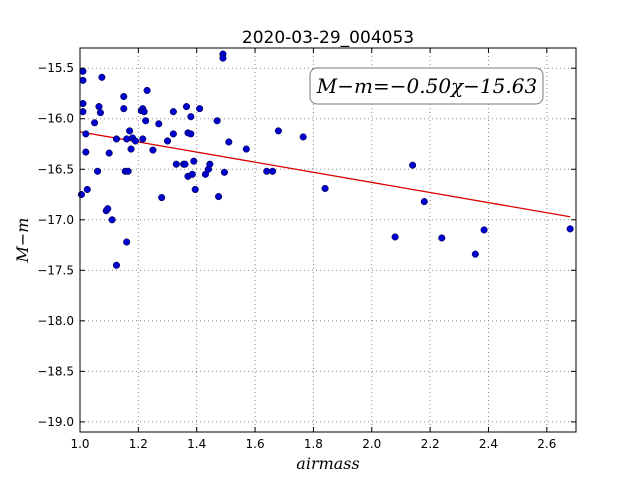 Image resolution: width=640 pixels, height=480 pixels. Describe the element at coordinates (138, 444) in the screenshot. I see `x-tick-label: 1.2` at that location.